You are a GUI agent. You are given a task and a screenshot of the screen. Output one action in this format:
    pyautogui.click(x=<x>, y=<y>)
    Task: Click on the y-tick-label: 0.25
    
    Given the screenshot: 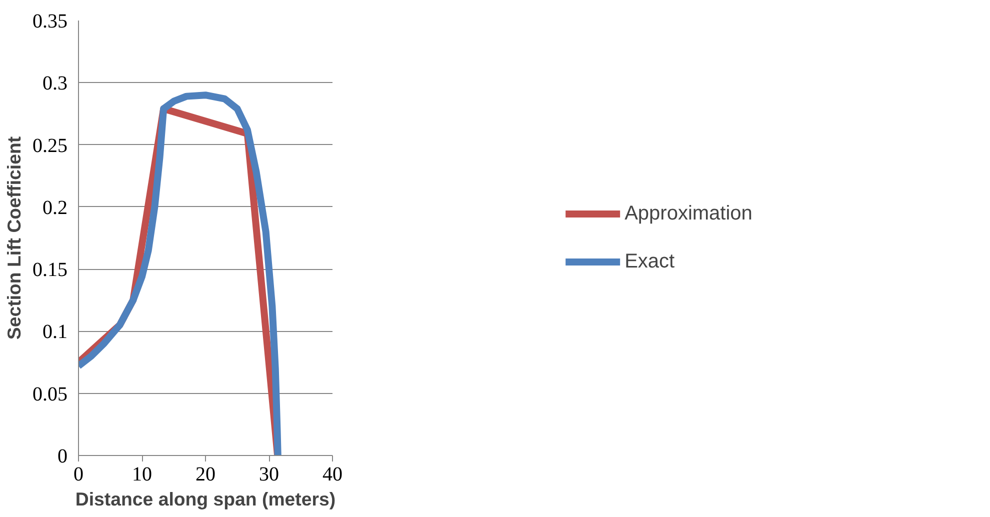 What is the action you would take?
    pyautogui.click(x=50, y=145)
    